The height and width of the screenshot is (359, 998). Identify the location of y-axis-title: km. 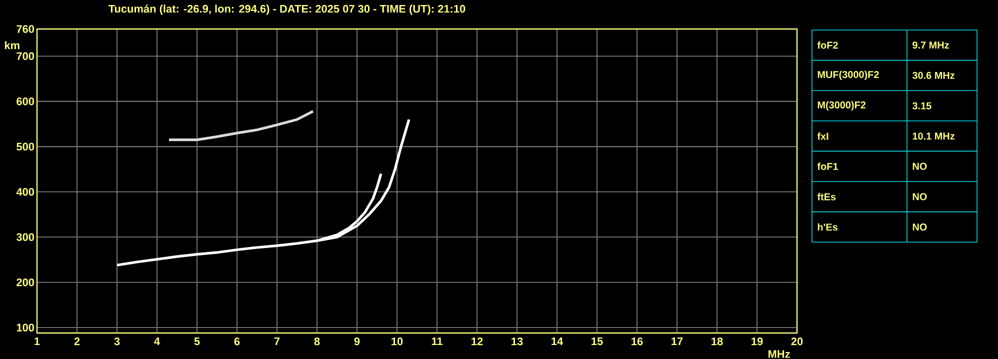
(12, 45).